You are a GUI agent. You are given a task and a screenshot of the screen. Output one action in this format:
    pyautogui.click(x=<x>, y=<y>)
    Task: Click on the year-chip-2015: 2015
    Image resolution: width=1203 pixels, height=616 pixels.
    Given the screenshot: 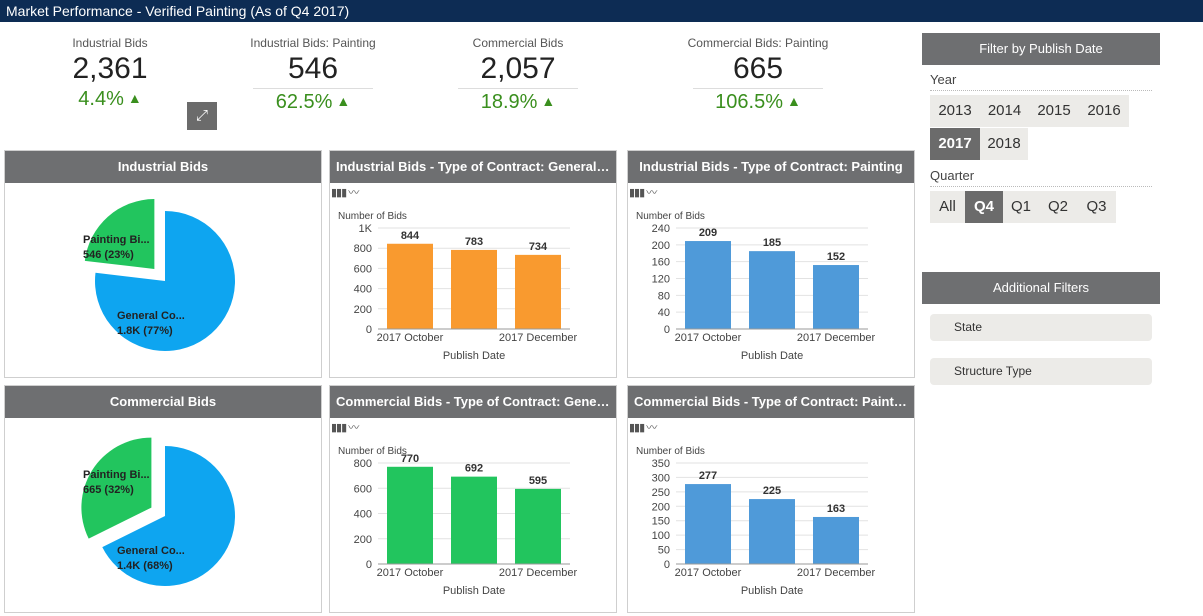 What is the action you would take?
    pyautogui.click(x=1054, y=111)
    